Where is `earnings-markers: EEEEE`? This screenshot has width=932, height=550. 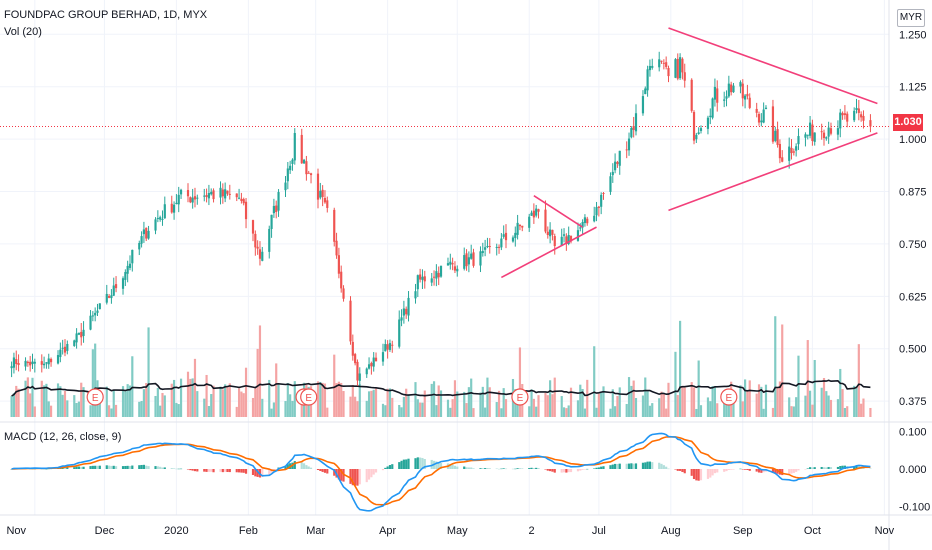 earnings-markers: EEEEE is located at coordinates (412, 397).